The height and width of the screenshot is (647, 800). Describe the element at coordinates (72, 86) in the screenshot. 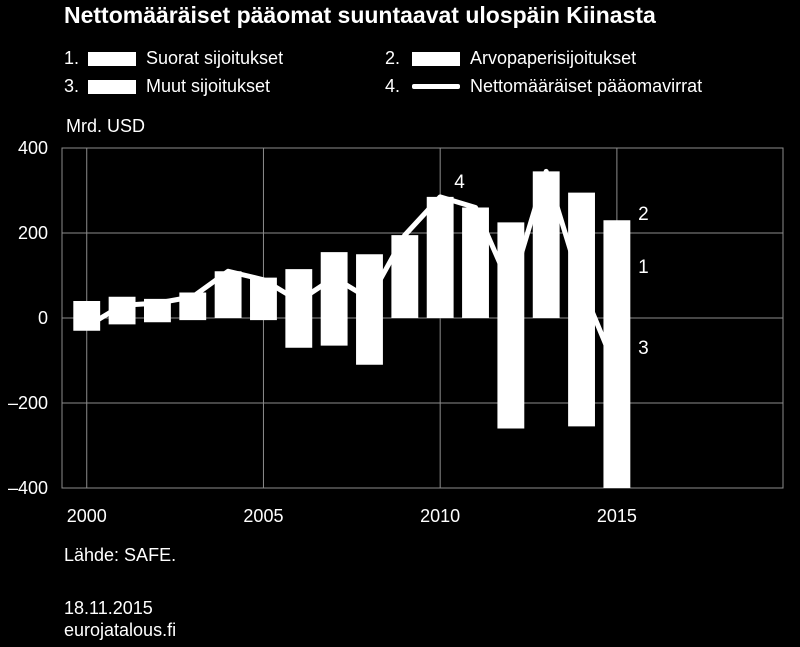

I see `legend-number: 3.` at that location.